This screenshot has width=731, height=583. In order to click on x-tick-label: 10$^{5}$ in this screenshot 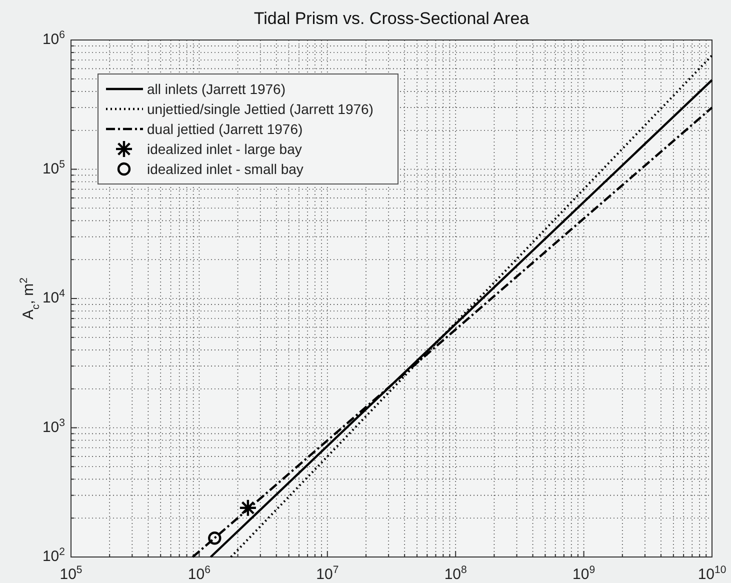, I will do `click(71, 573)`.